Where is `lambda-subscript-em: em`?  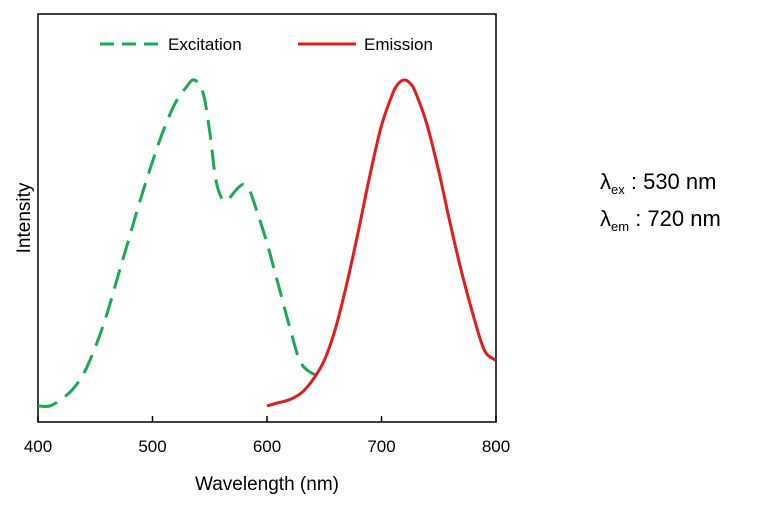 lambda-subscript-em: em is located at coordinates (620, 226).